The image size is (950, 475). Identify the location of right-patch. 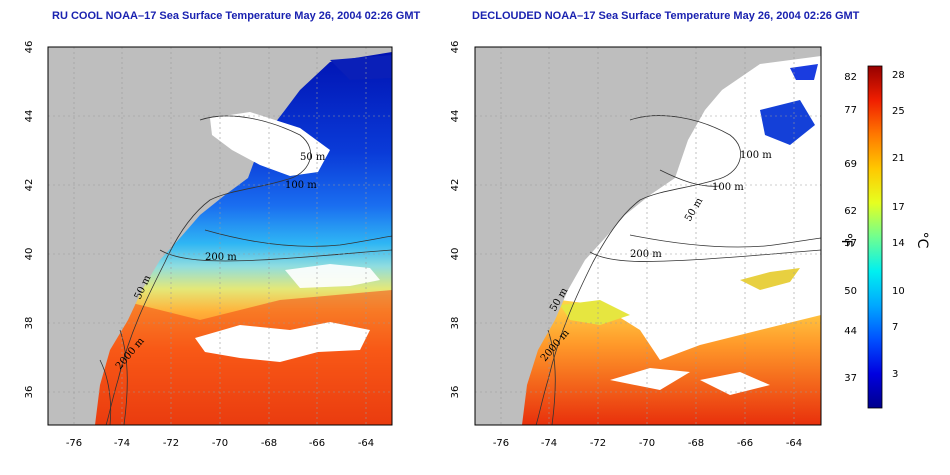
(770, 279).